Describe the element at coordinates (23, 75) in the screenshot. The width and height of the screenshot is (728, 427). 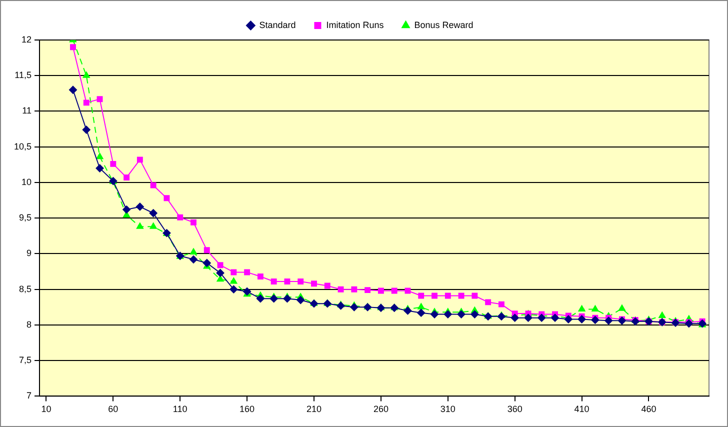
I see `y-tick-label: 11,5` at that location.